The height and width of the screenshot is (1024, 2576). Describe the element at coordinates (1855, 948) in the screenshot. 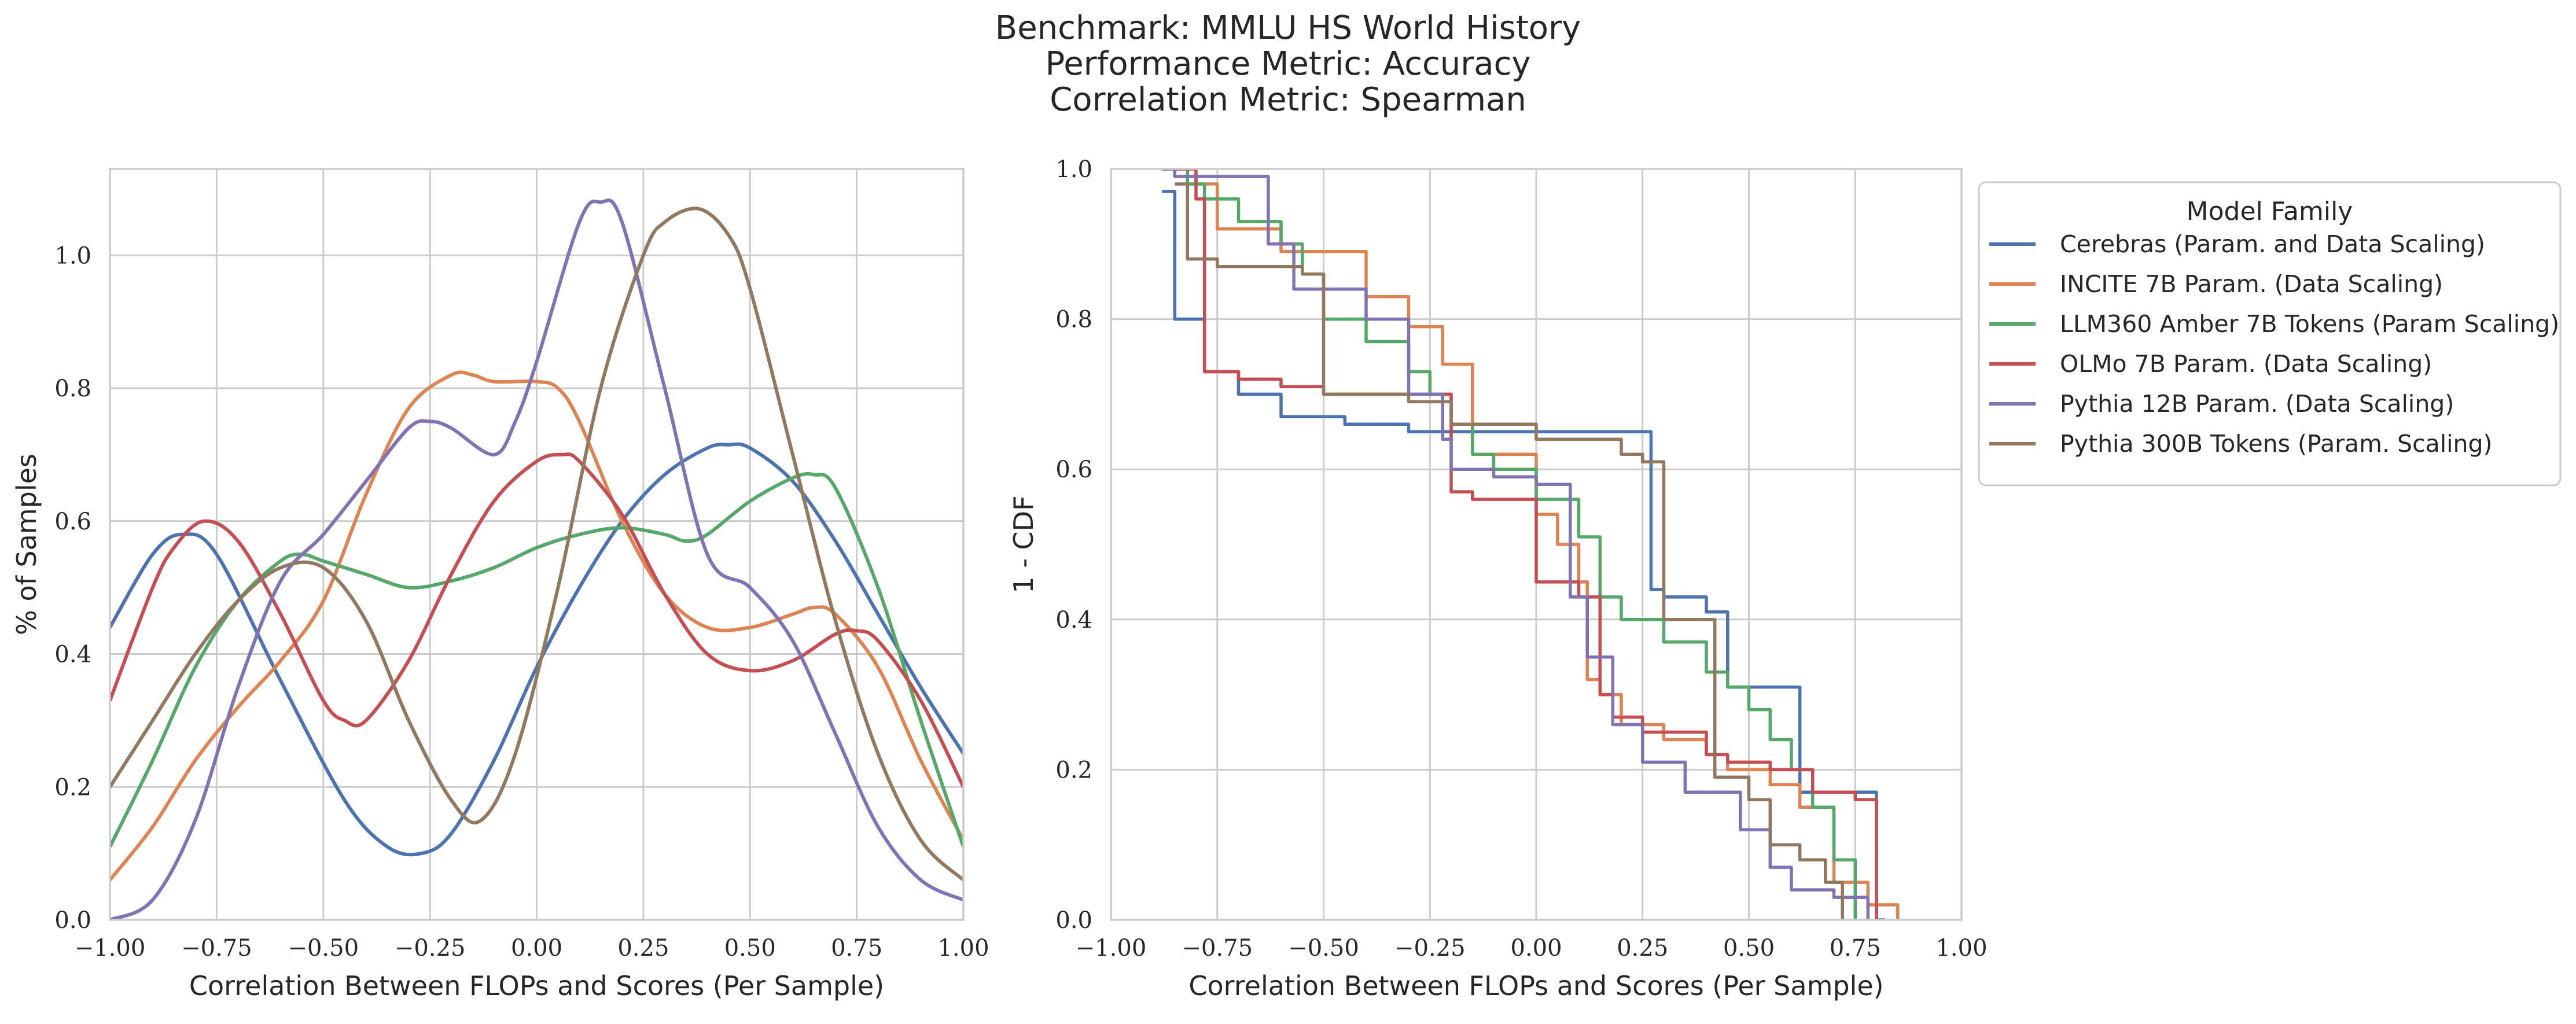

I see `cdf-xtick-label: 0.75` at that location.